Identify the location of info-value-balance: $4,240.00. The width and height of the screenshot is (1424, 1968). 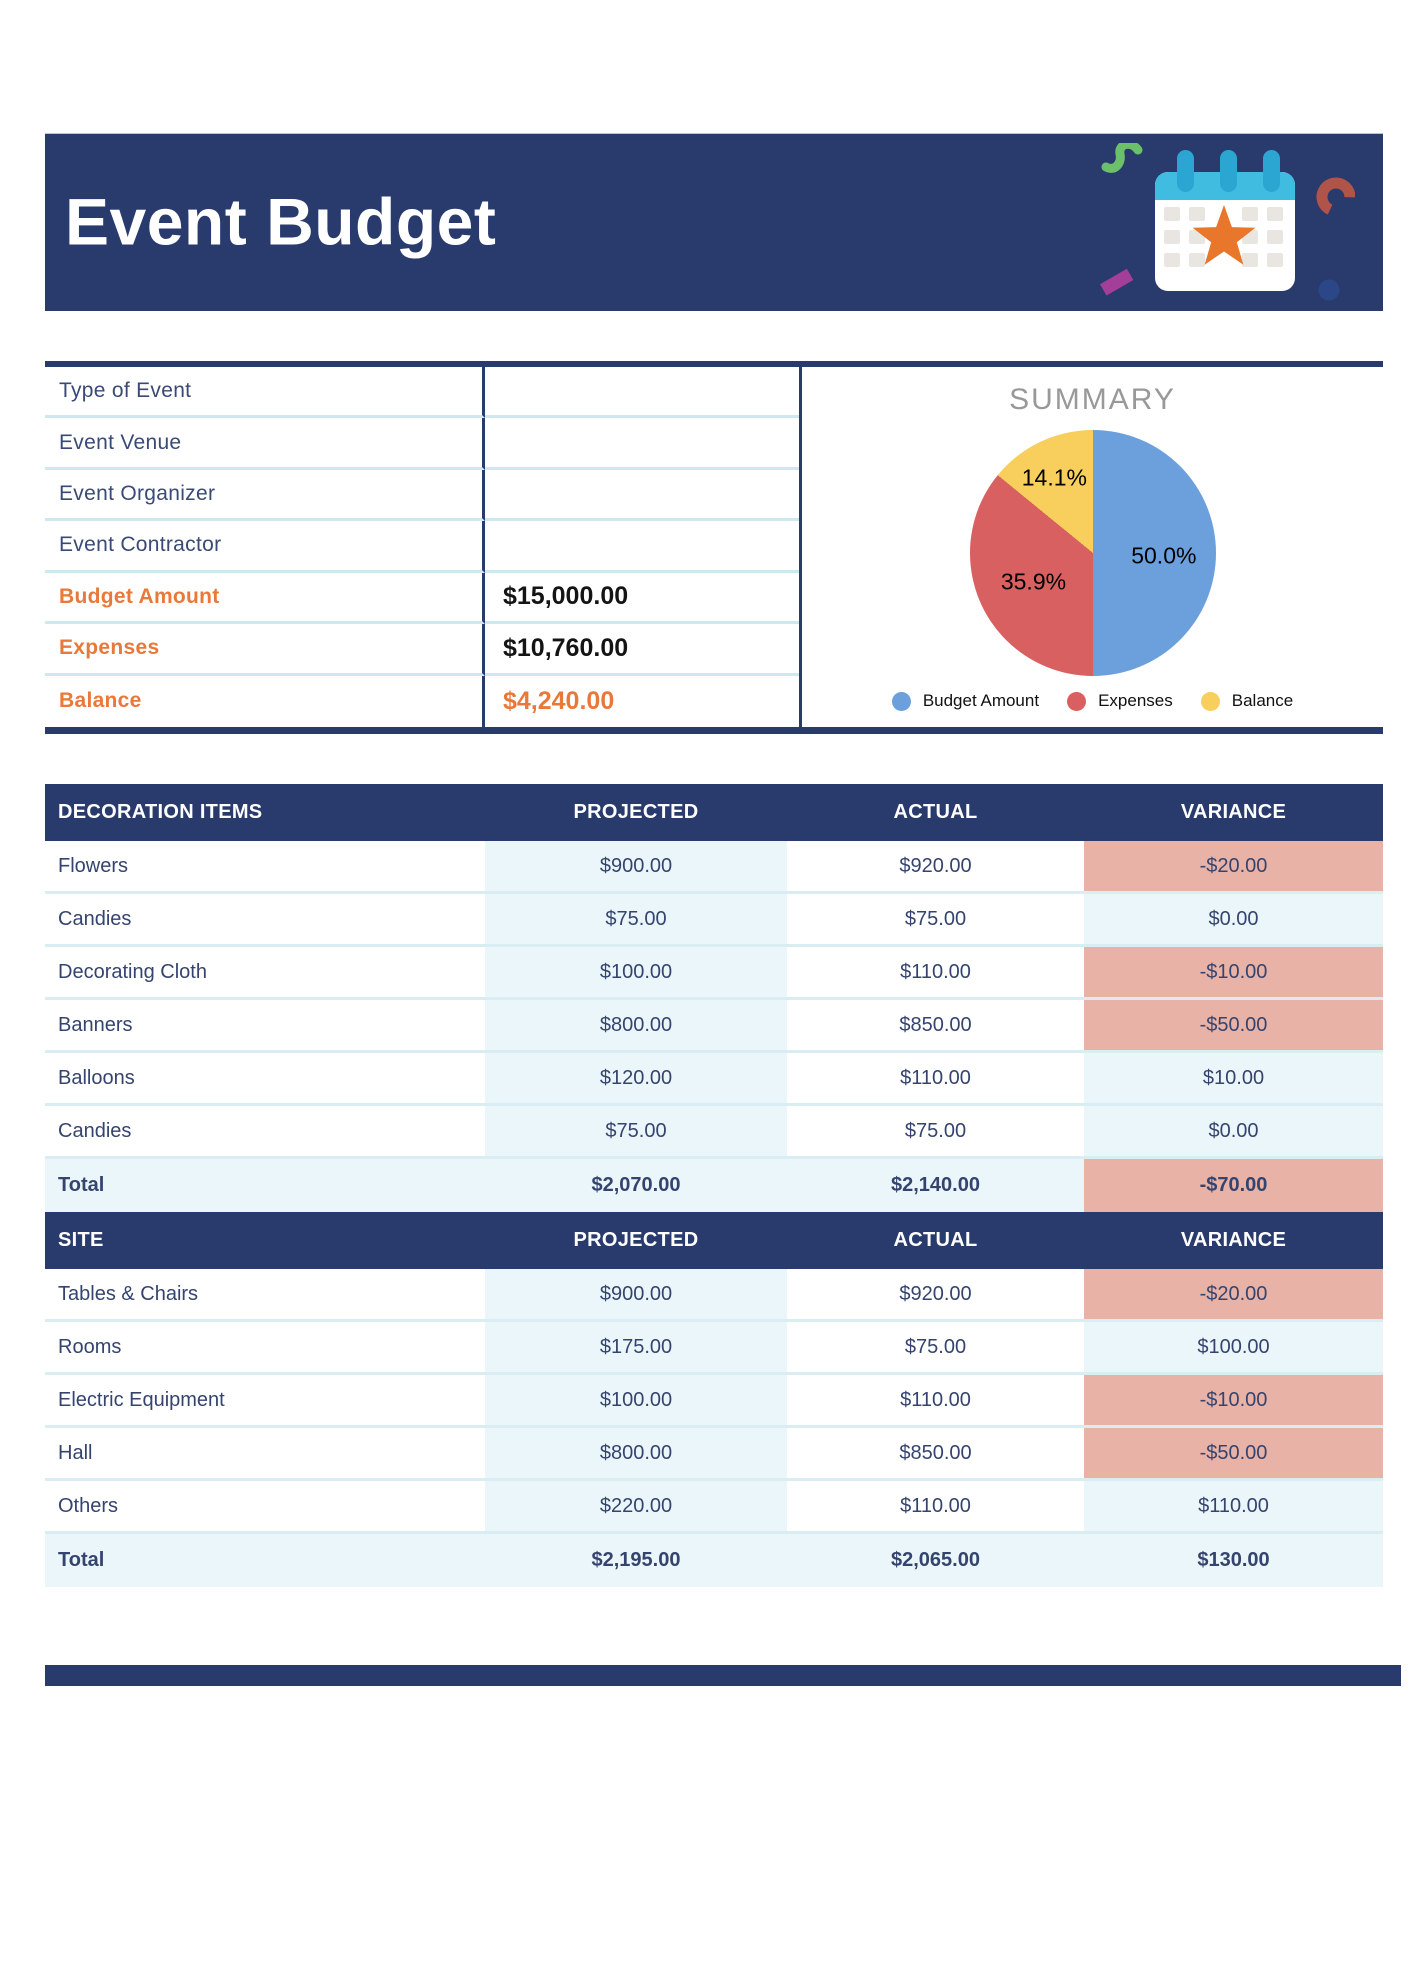
(642, 701).